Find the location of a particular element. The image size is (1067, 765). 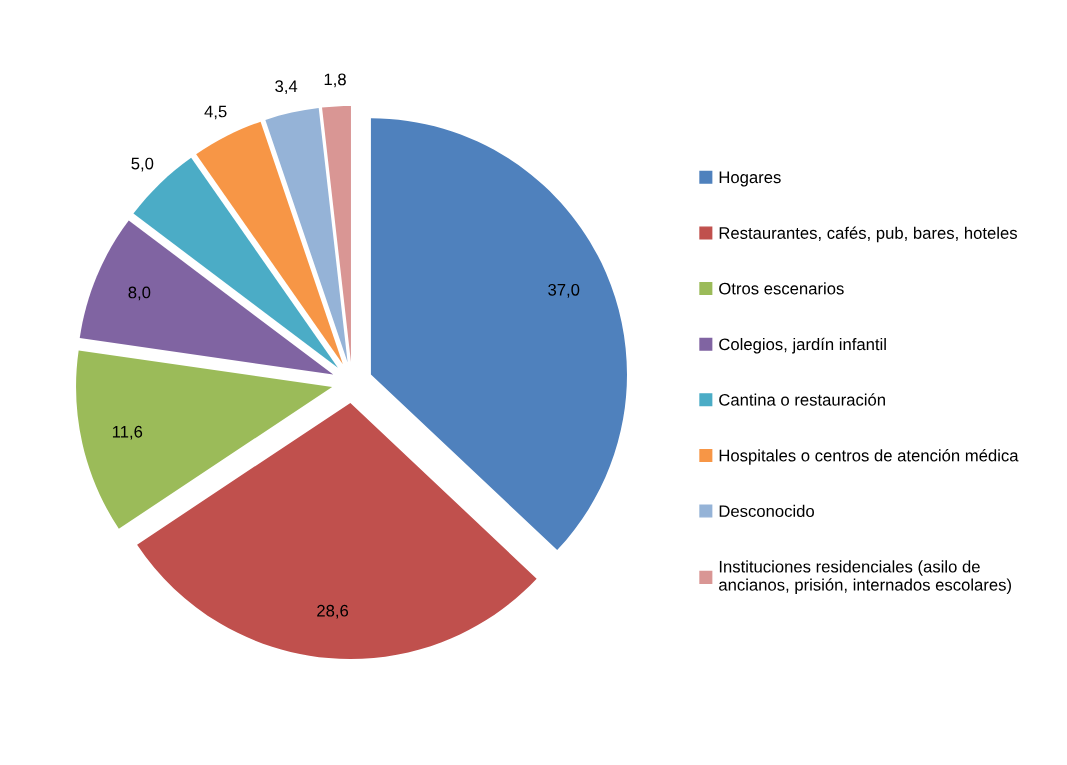

data-label: 4,5 is located at coordinates (215, 112).